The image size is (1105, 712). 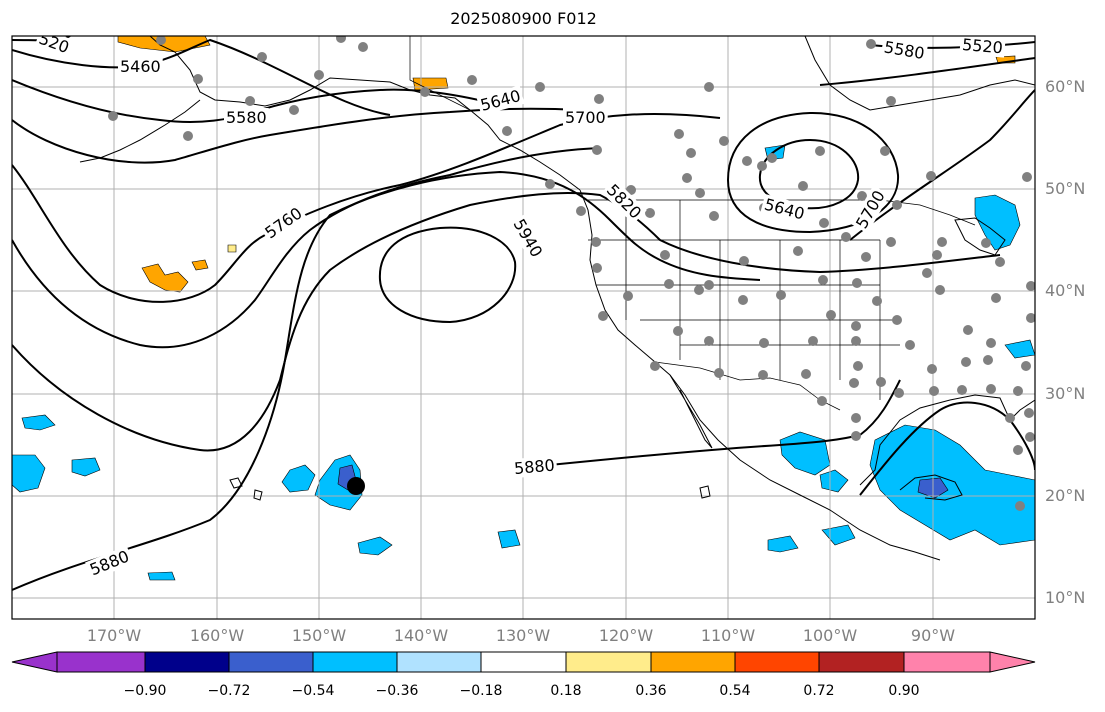 I want to click on lon-label: 150°W, so click(x=319, y=635).